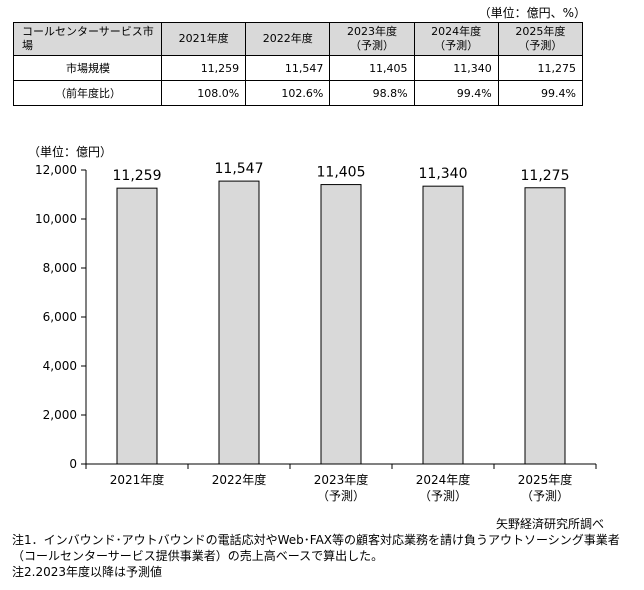  What do you see at coordinates (87, 93) in the screenshot?
I see `table-row-label: （前年度比）` at bounding box center [87, 93].